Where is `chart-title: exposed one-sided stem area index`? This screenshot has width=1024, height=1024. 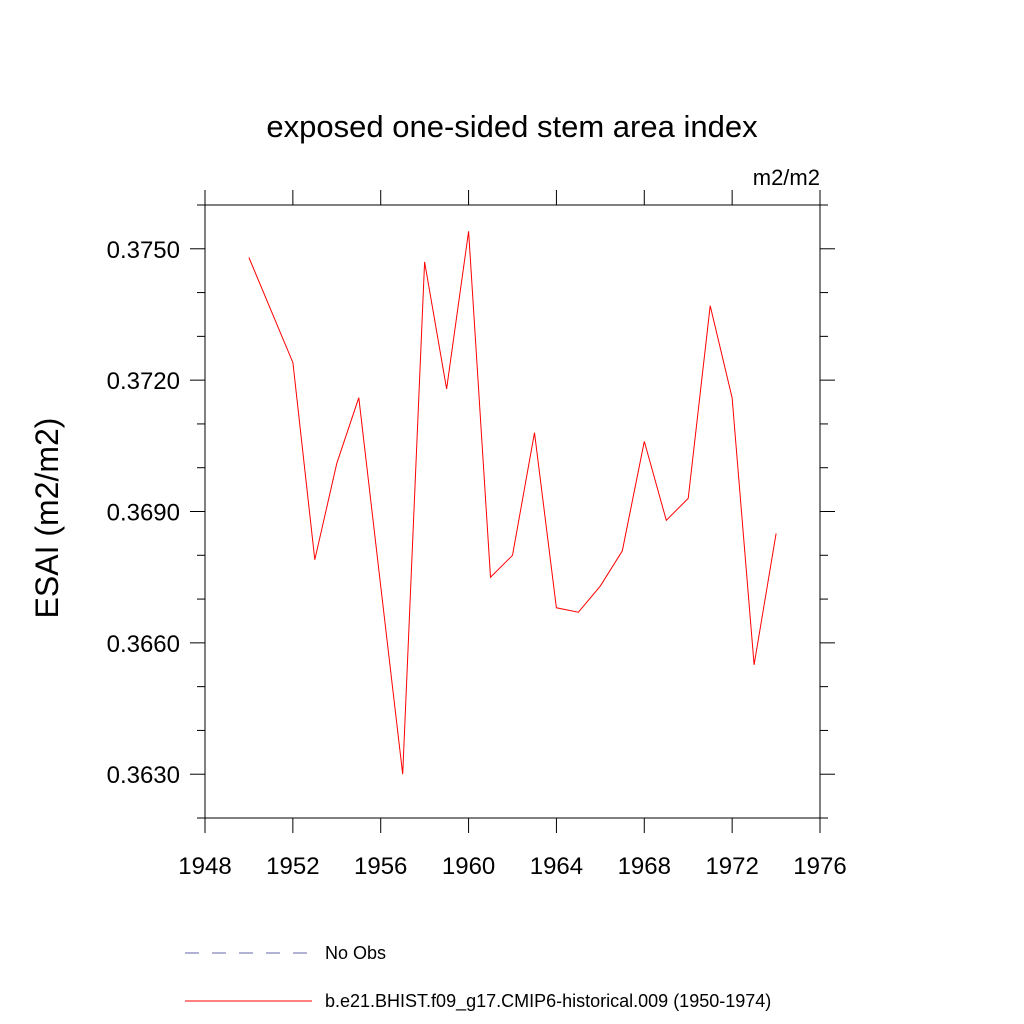 chart-title: exposed one-sided stem area index is located at coordinates (512, 126).